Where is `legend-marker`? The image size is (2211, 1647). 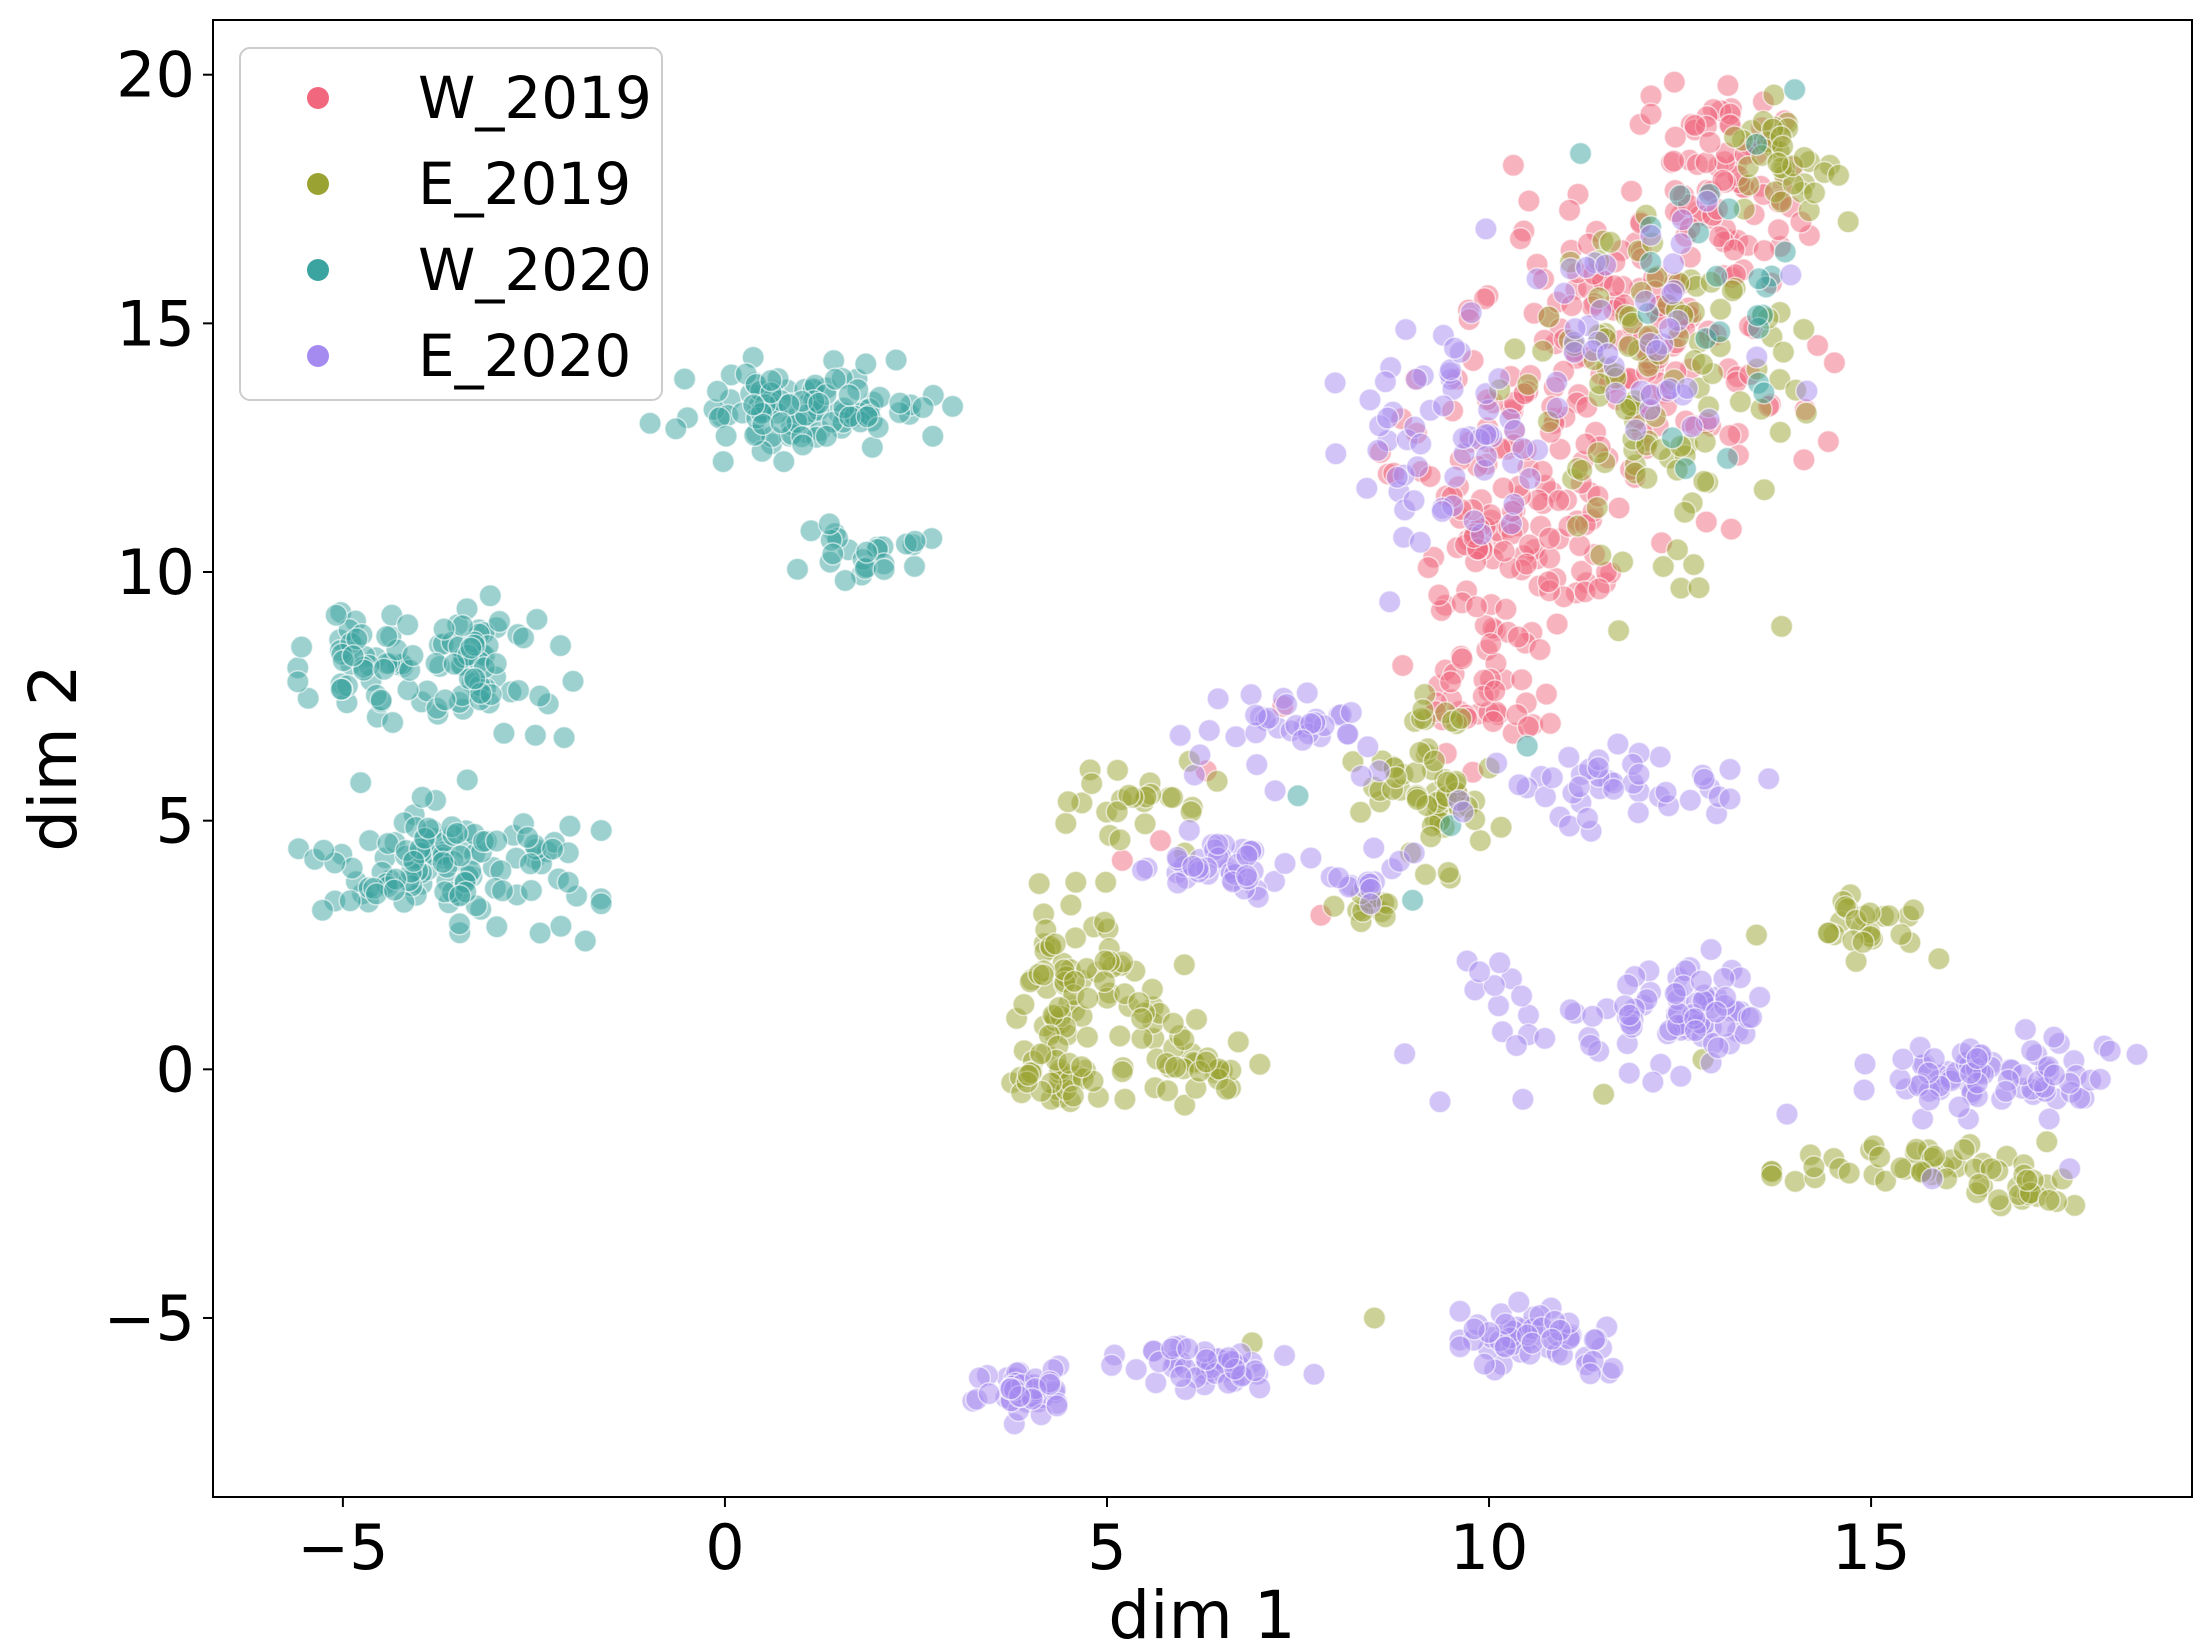
legend-marker is located at coordinates (318, 98).